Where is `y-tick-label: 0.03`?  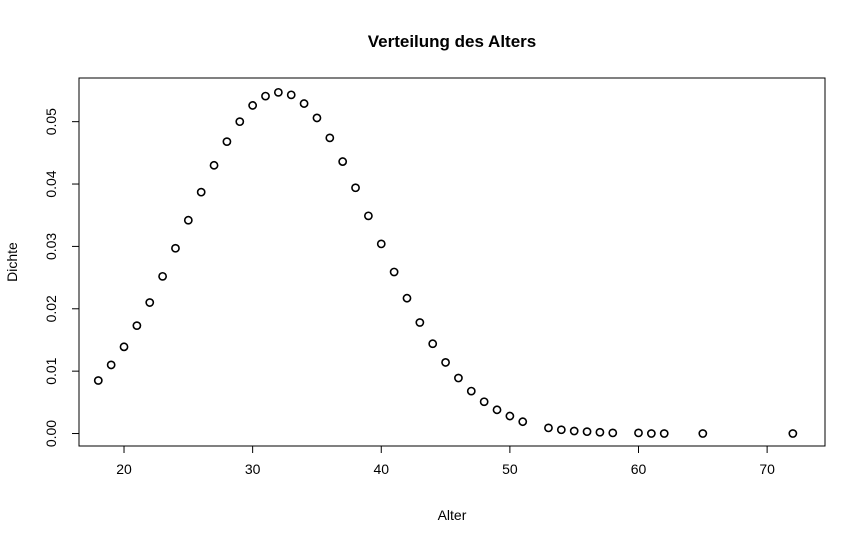
y-tick-label: 0.03 is located at coordinates (51, 246).